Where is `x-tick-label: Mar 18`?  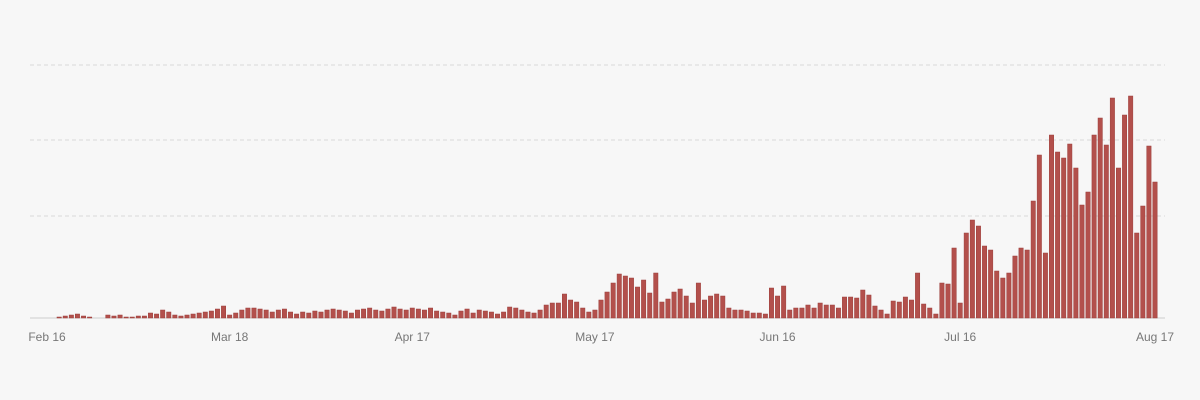
x-tick-label: Mar 18 is located at coordinates (230, 337).